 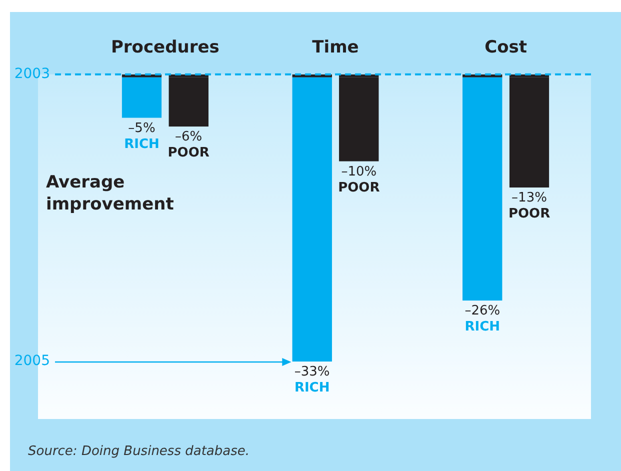 What do you see at coordinates (32, 361) in the screenshot?
I see `annotation: 2005` at bounding box center [32, 361].